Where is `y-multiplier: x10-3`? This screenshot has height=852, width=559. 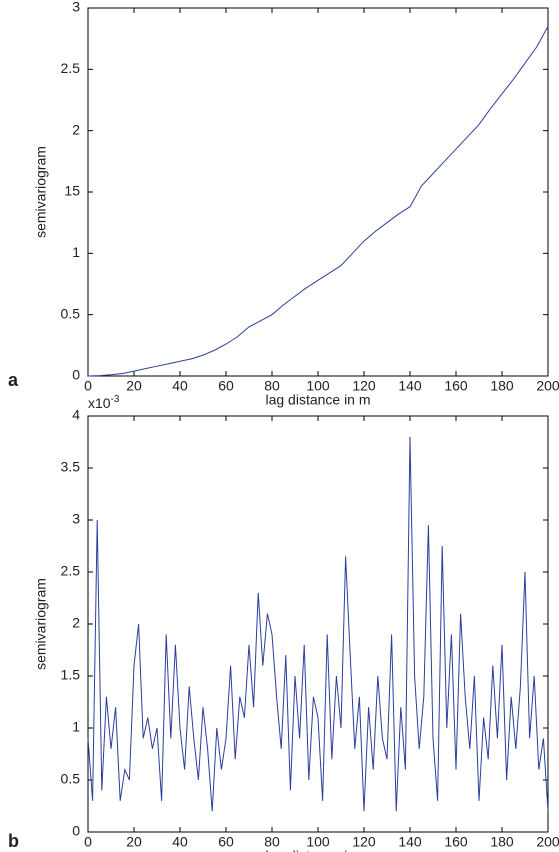
y-multiplier: x10-3 is located at coordinates (104, 402).